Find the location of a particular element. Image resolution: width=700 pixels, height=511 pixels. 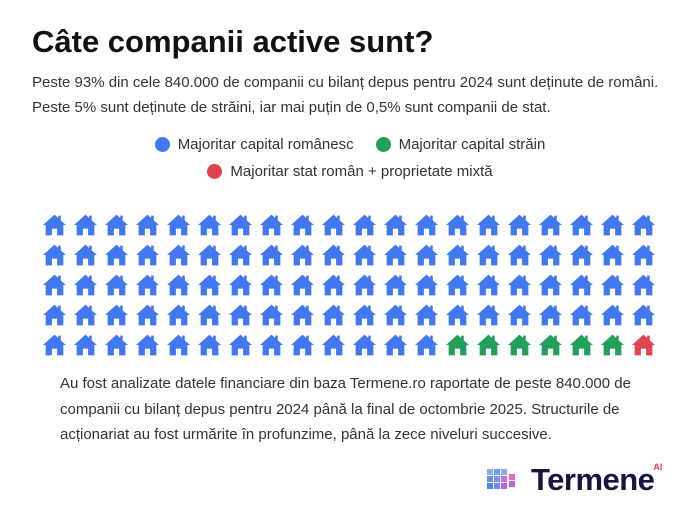

legend-label: Majoritar stat român + proprietate mixtă is located at coordinates (361, 171).